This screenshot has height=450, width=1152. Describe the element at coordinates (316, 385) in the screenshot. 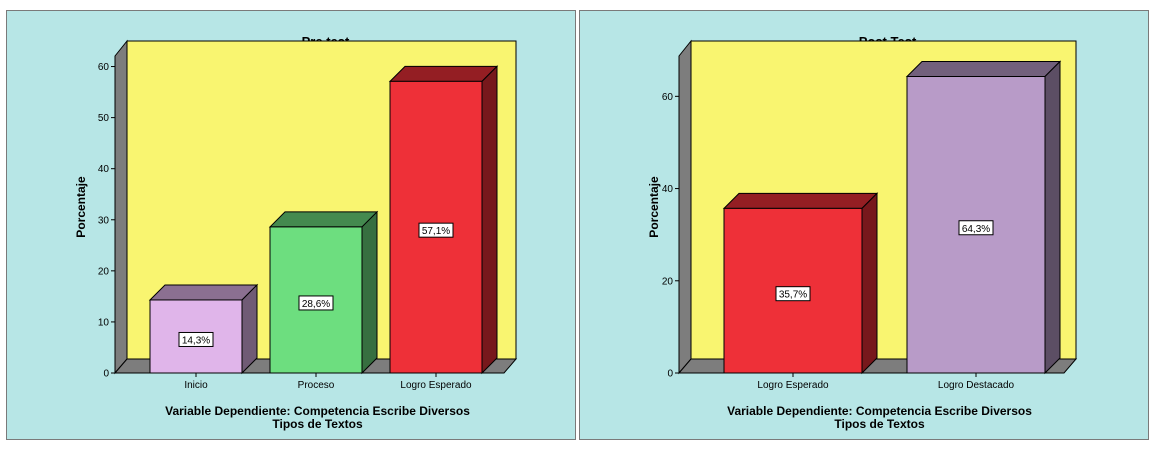

I see `x-tick-label: Proceso` at that location.